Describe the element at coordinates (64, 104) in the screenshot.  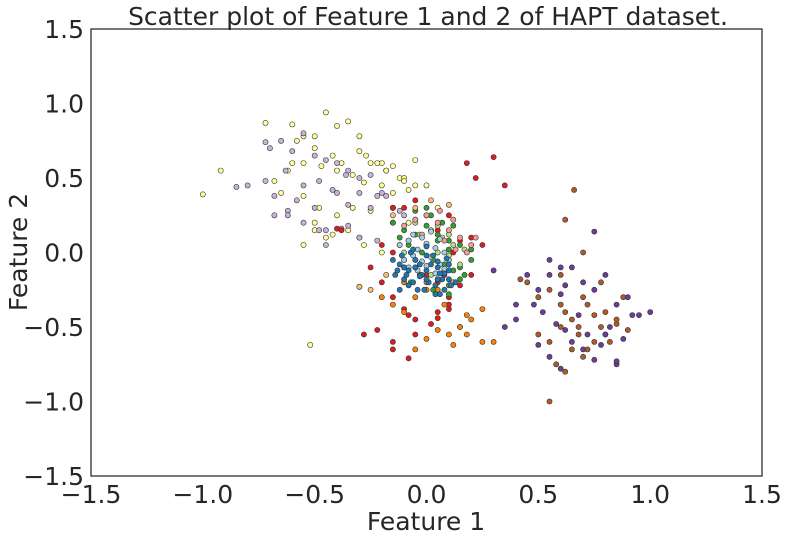
I see `y-tick-label: 1.0` at that location.